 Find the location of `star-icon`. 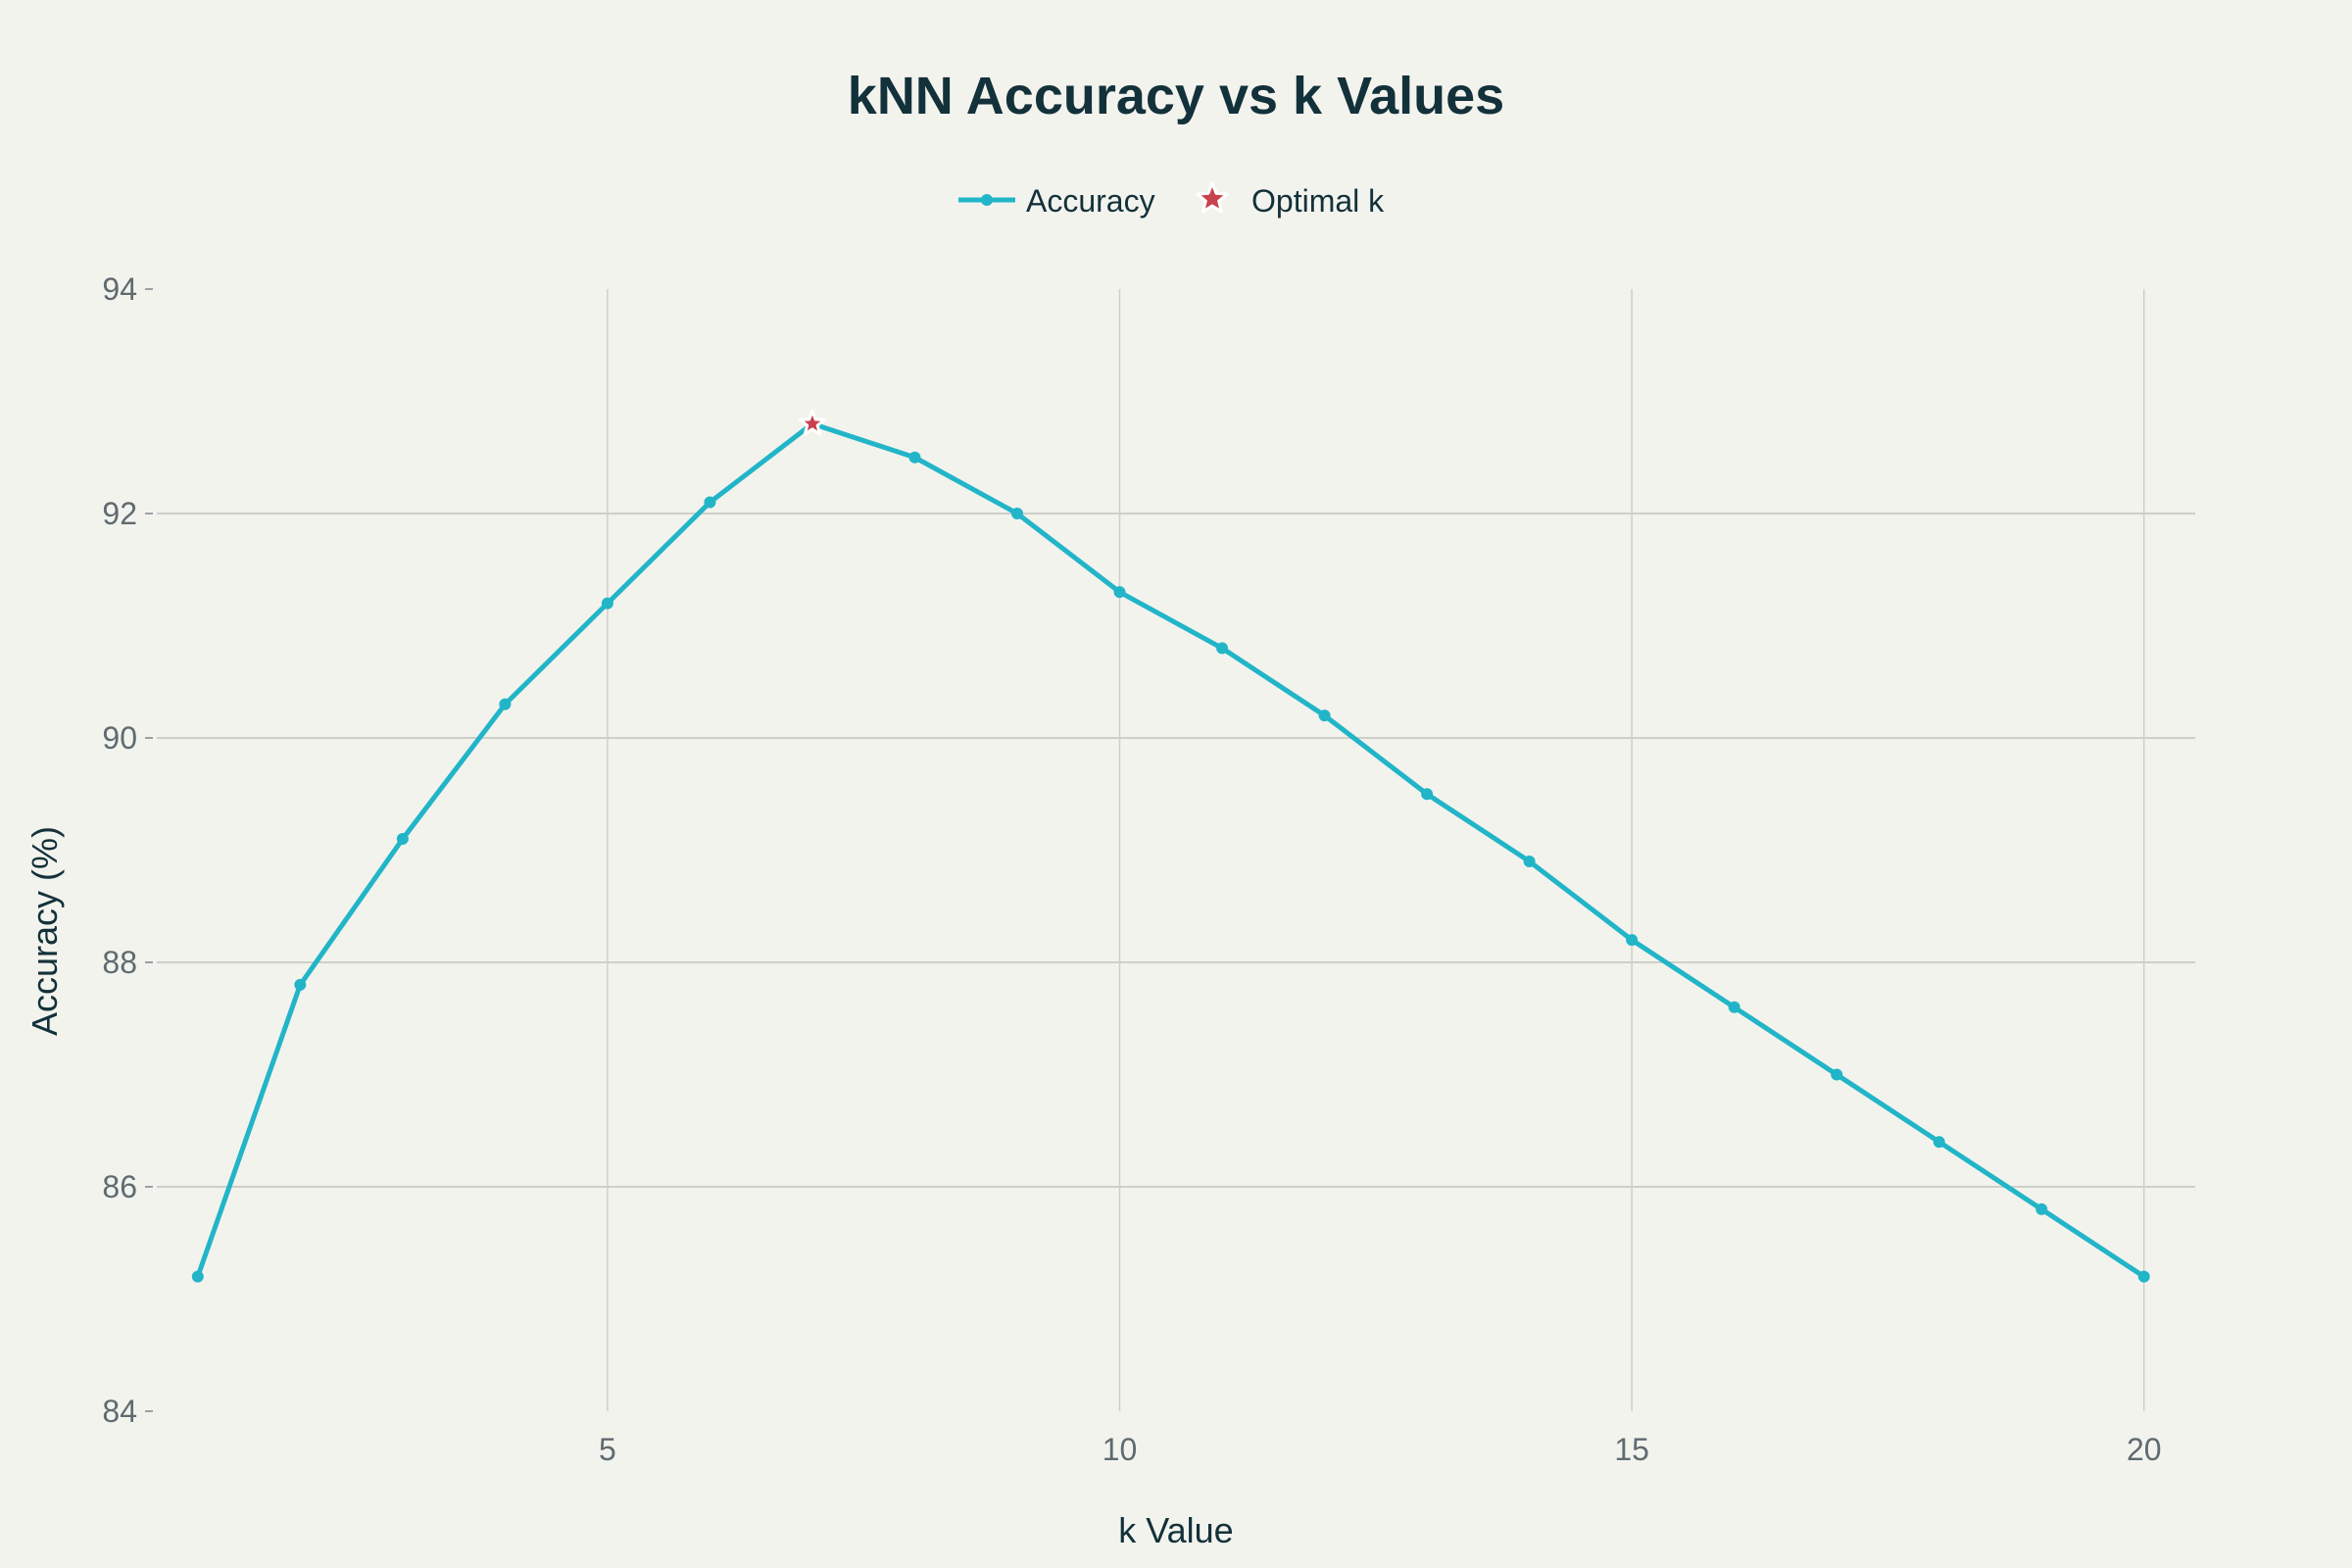

star-icon is located at coordinates (1212, 197).